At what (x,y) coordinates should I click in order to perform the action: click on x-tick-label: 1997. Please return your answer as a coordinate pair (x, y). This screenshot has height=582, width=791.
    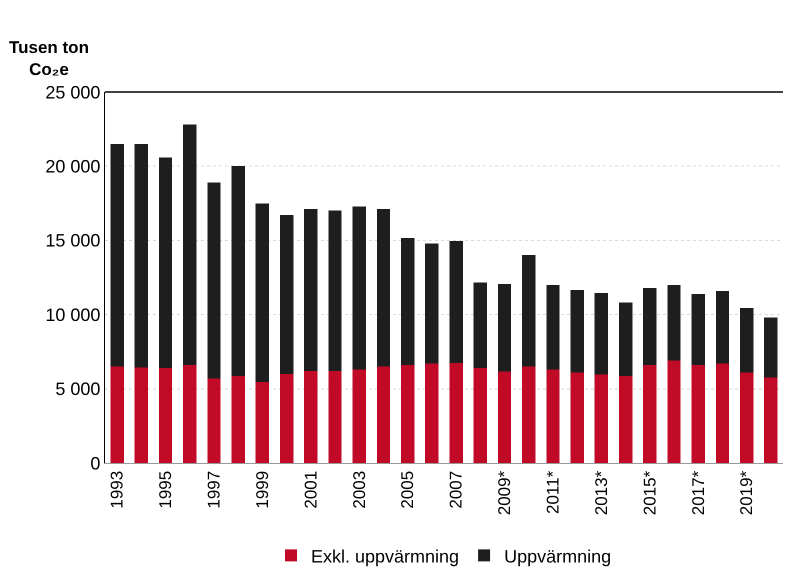
    Looking at the image, I should click on (214, 489).